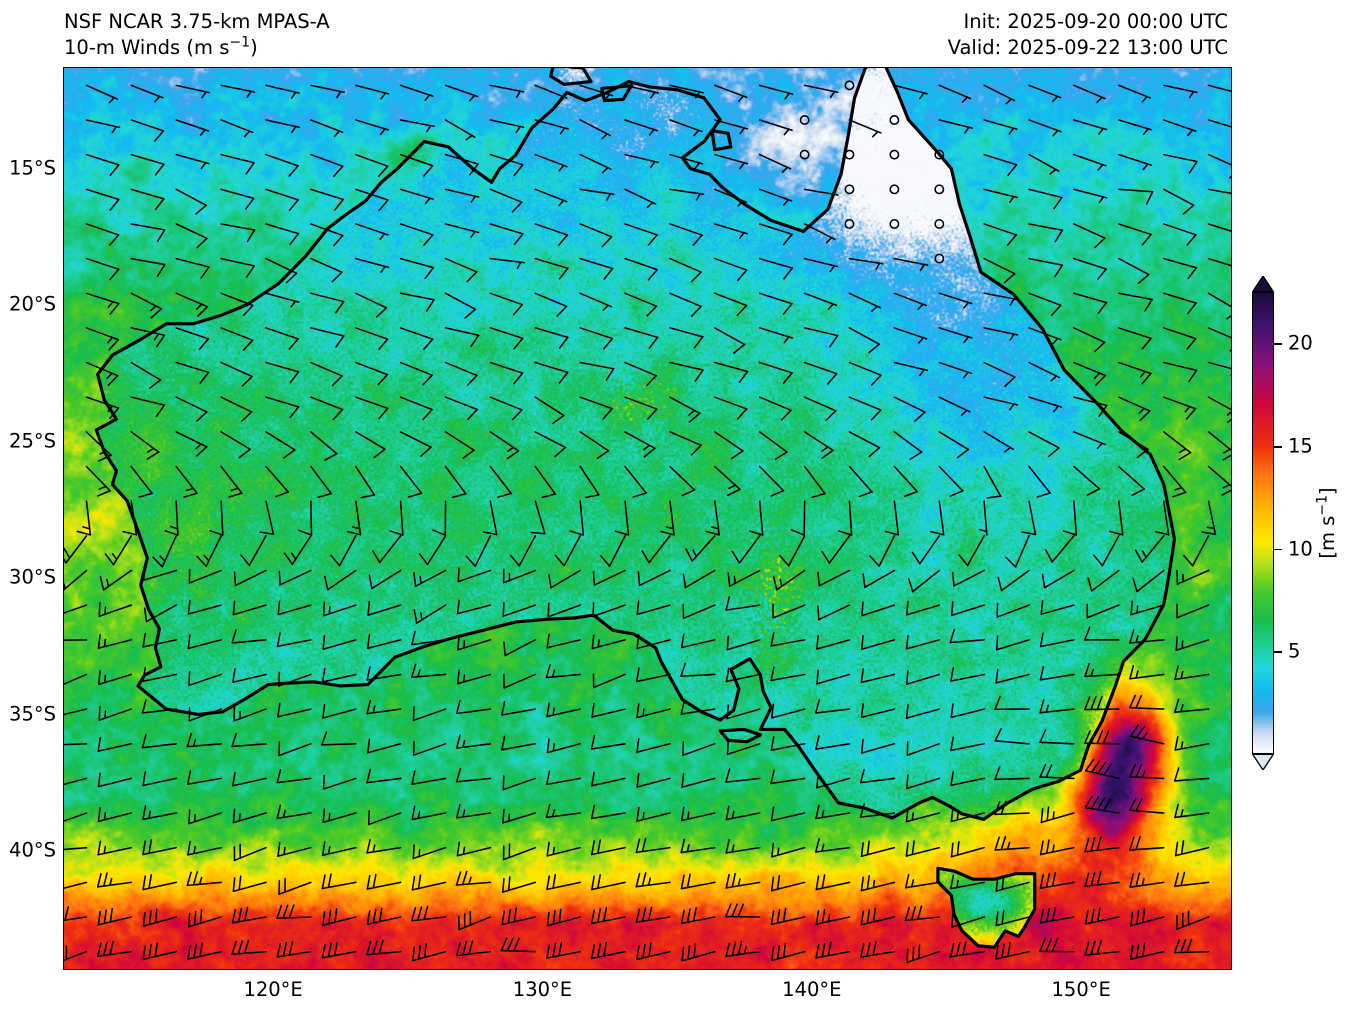 The image size is (1351, 1014). What do you see at coordinates (1263, 523) in the screenshot?
I see `colorbar-gradient` at bounding box center [1263, 523].